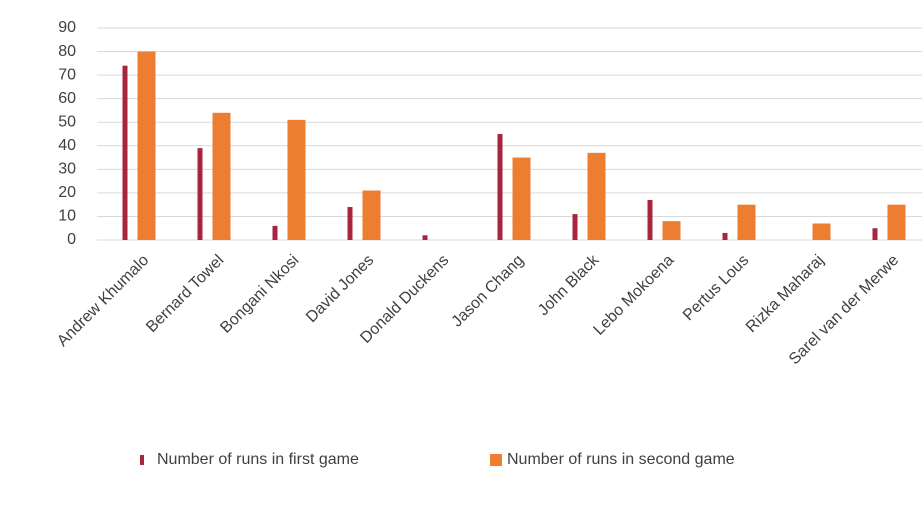 The image size is (924, 510). What do you see at coordinates (67, 145) in the screenshot?
I see `y-tick-label: 40` at bounding box center [67, 145].